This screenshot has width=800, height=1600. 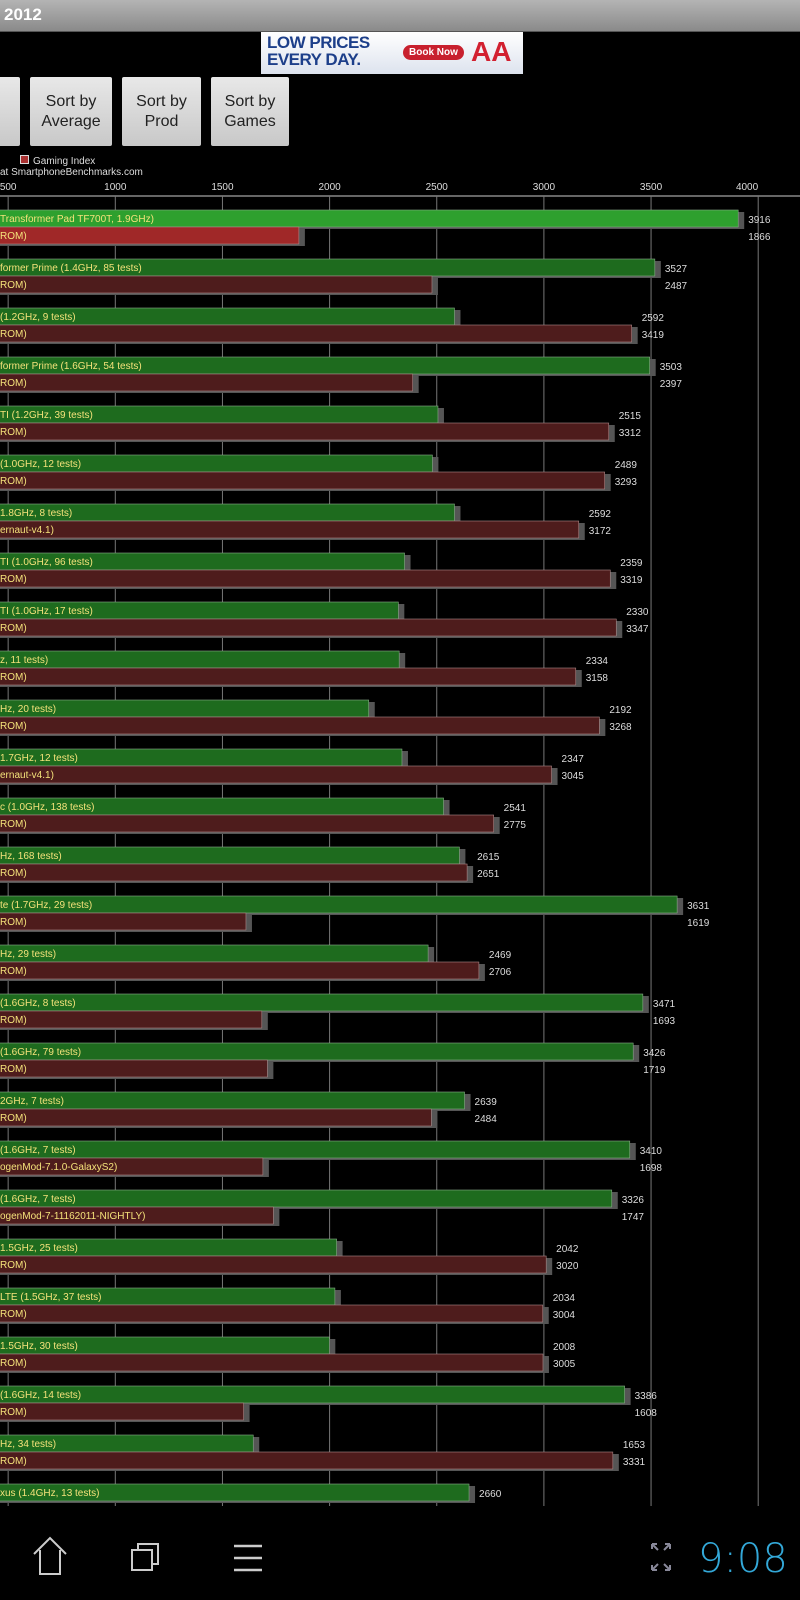 What do you see at coordinates (31, 856) in the screenshot?
I see `green-bar-label: Hz, 168 tests)` at bounding box center [31, 856].